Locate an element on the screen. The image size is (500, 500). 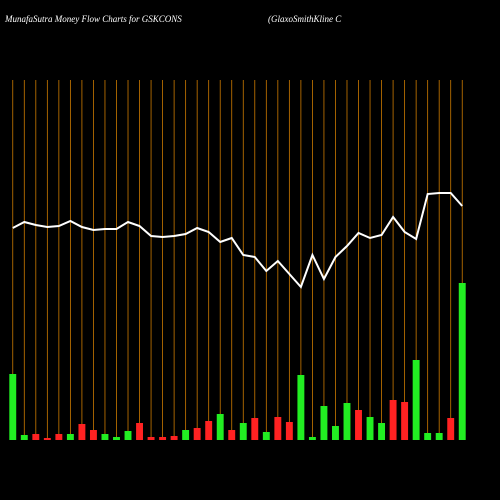
chart-subtitle: (GlaxoSmithKline C is located at coordinates (305, 19).